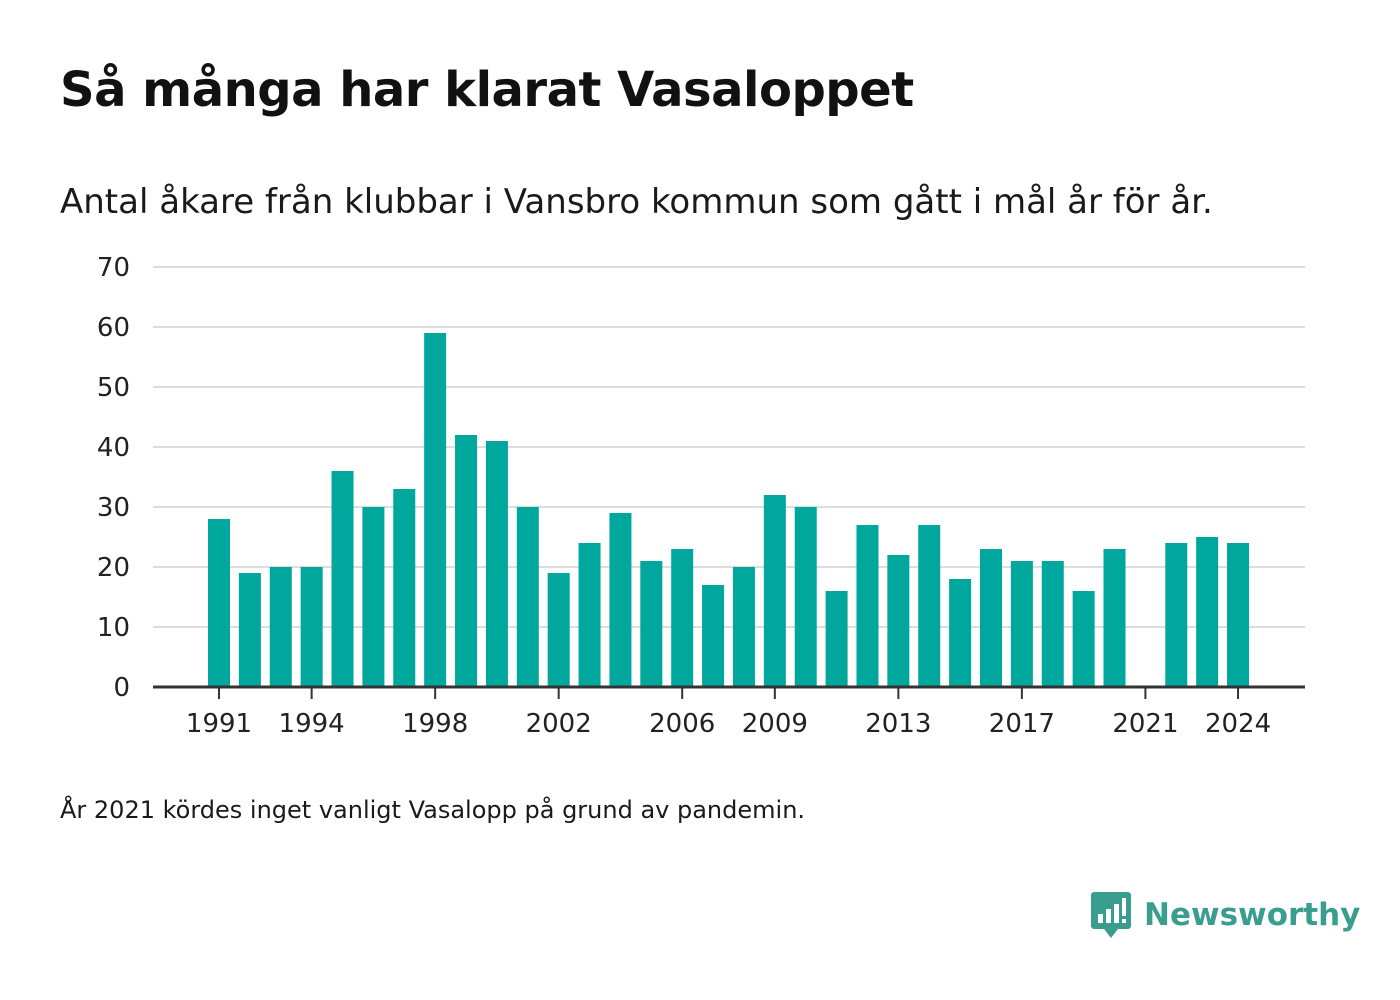  What do you see at coordinates (435, 724) in the screenshot?
I see `x-tick-label-1998: 1998` at bounding box center [435, 724].